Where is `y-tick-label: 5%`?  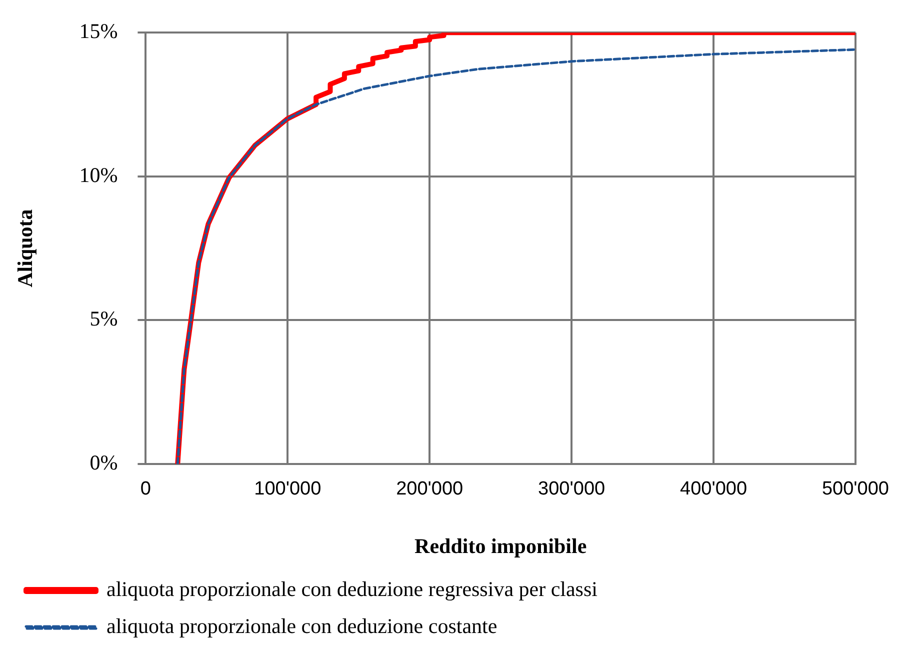
y-tick-label: 5% is located at coordinates (104, 318).